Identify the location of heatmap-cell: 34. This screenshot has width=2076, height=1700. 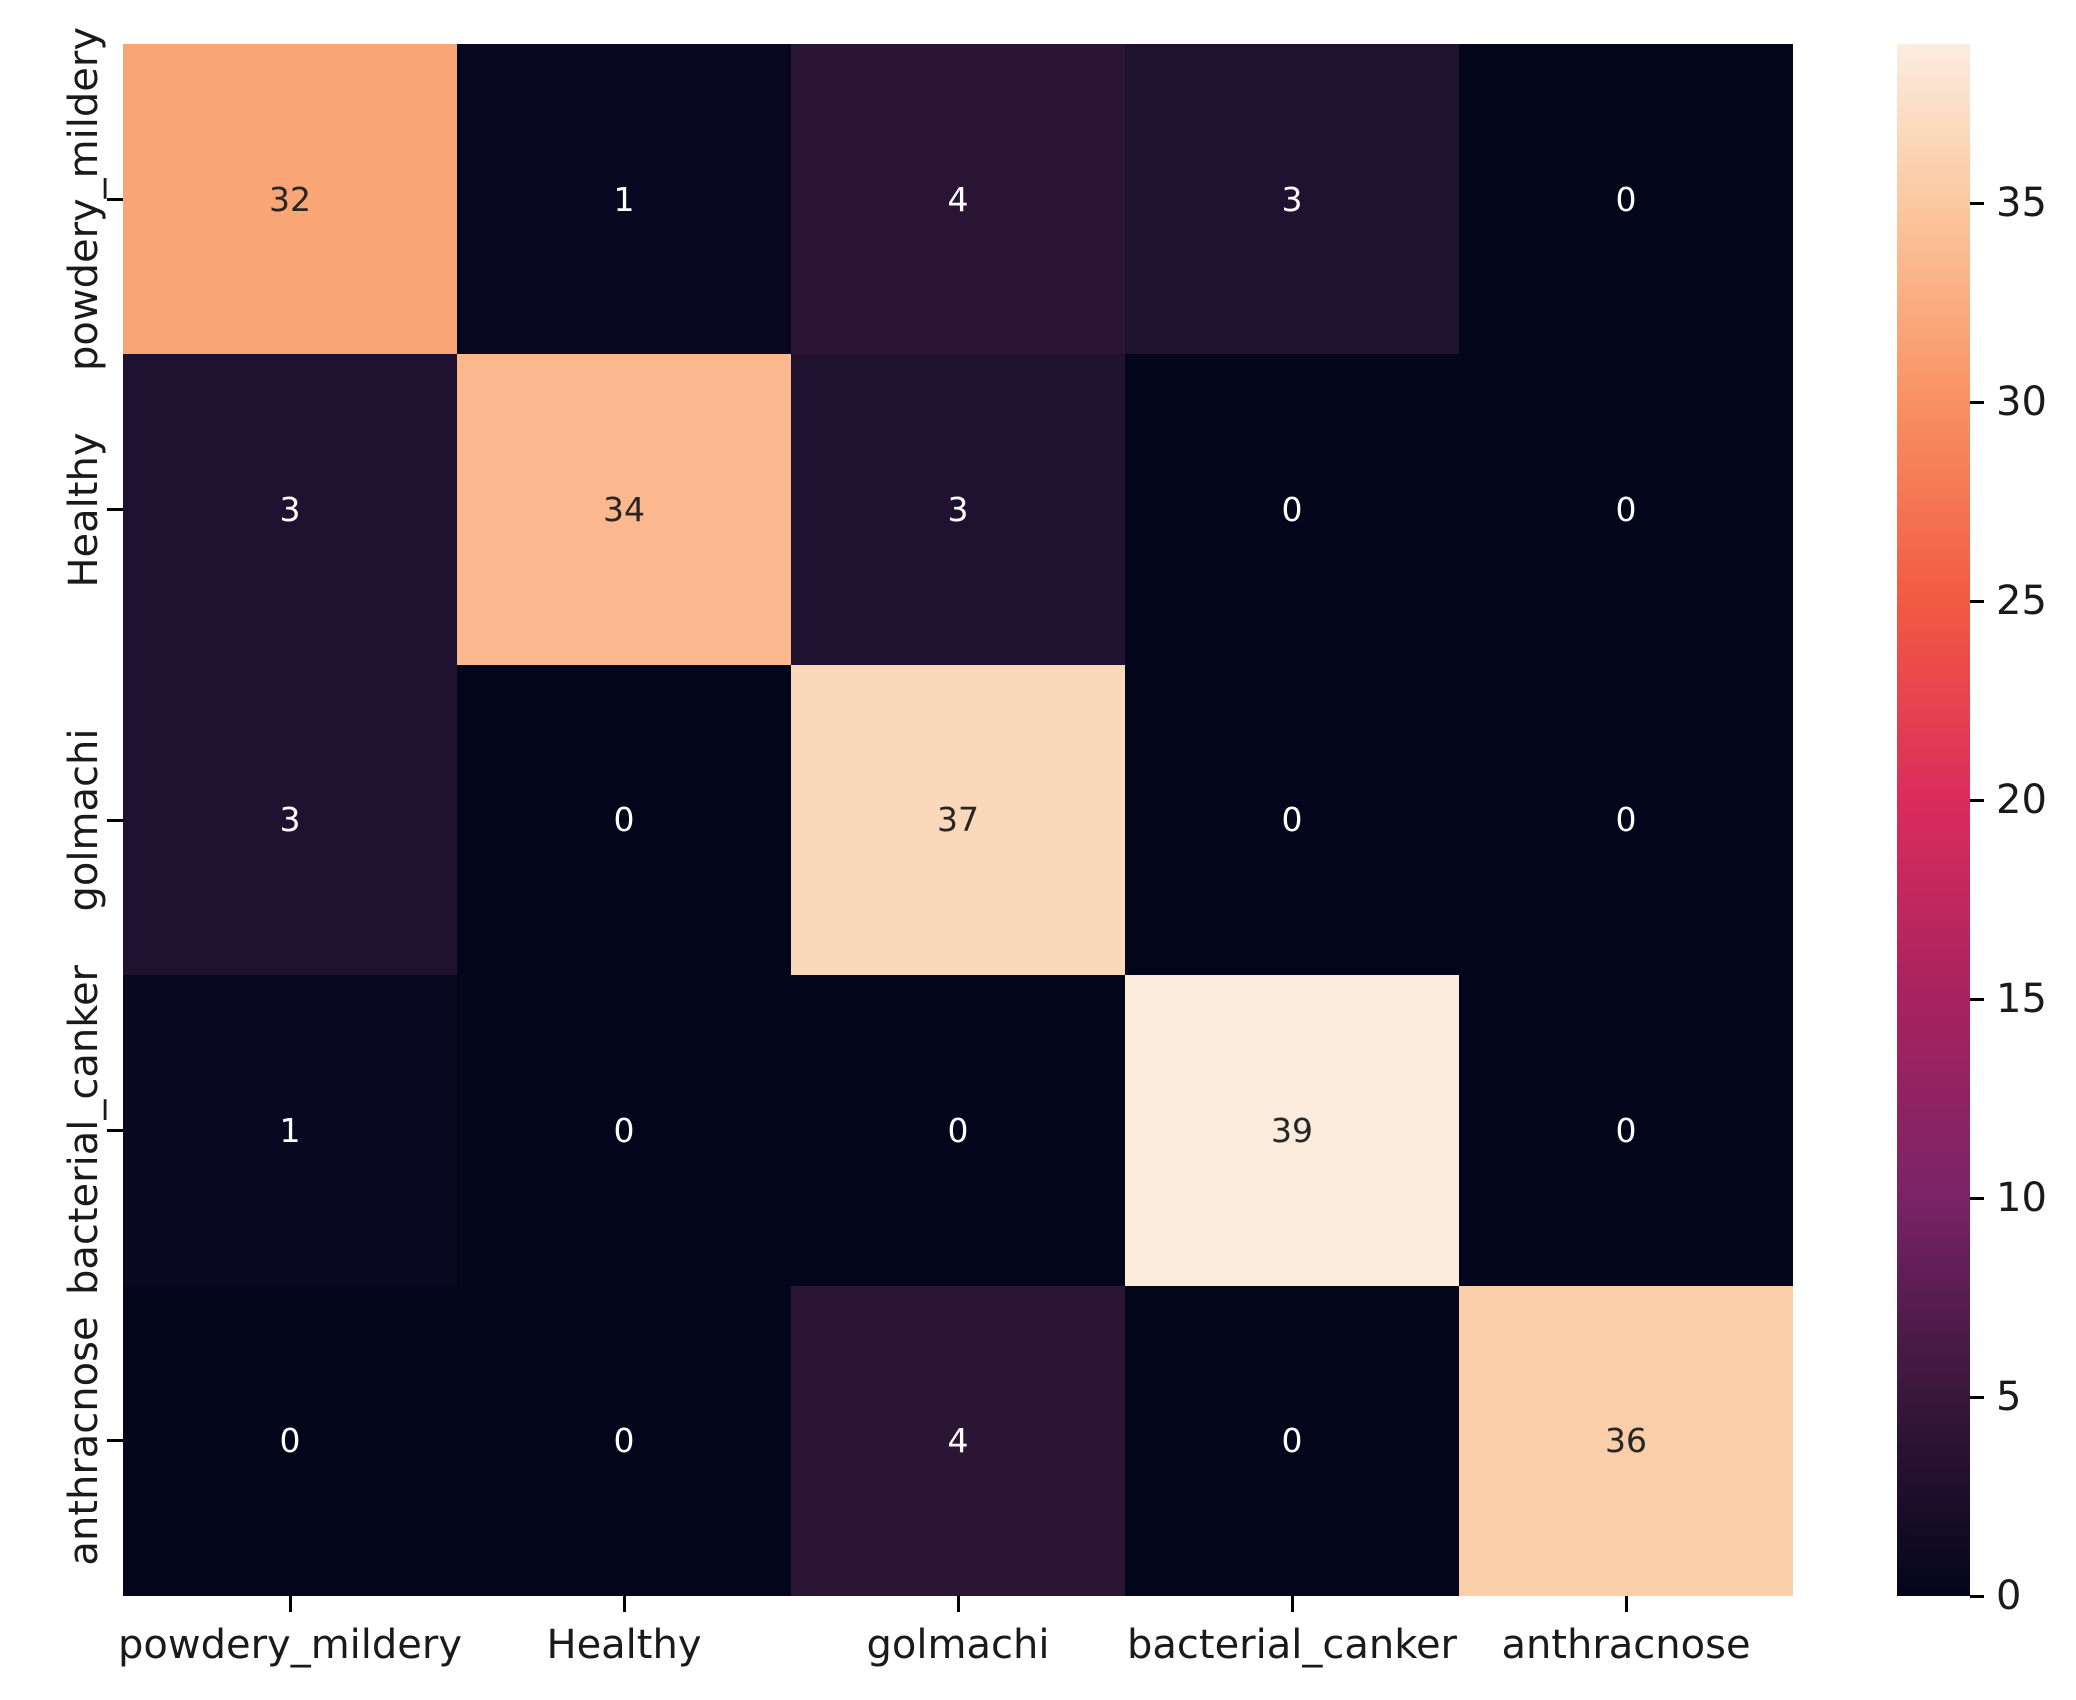
(624, 509).